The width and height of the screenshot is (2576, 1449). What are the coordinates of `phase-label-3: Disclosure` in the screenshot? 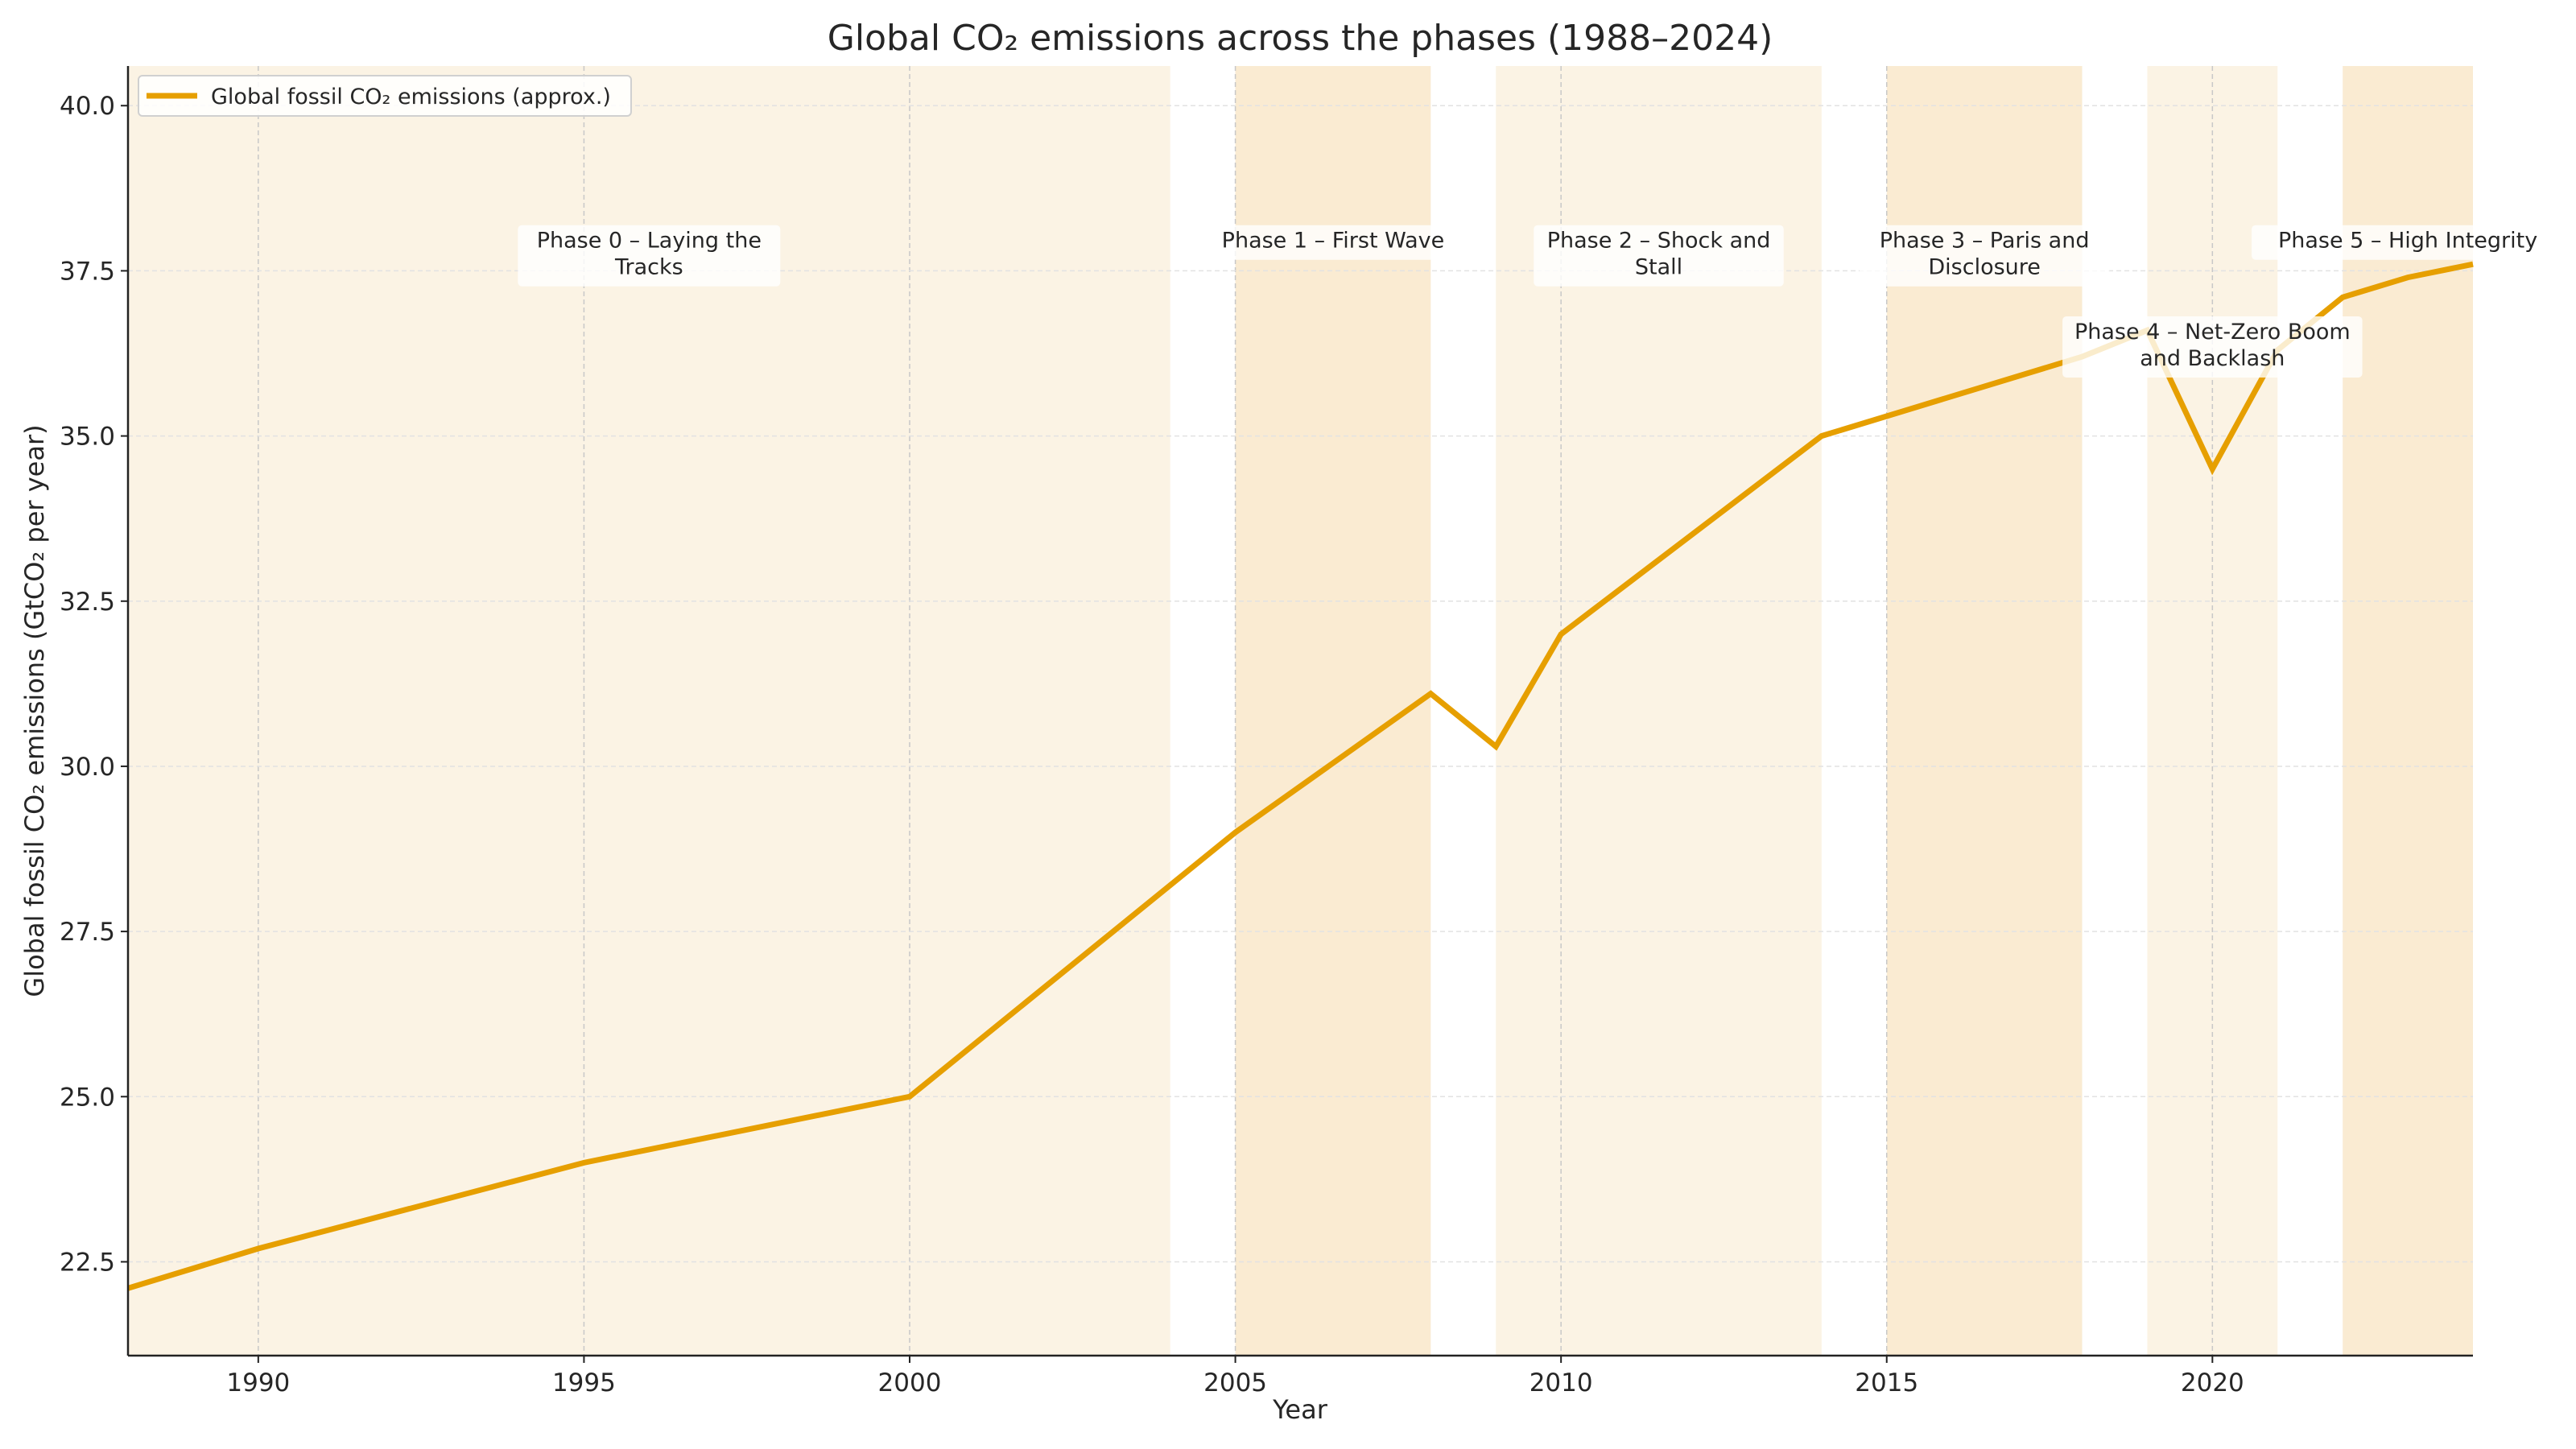 It's located at (1984, 267).